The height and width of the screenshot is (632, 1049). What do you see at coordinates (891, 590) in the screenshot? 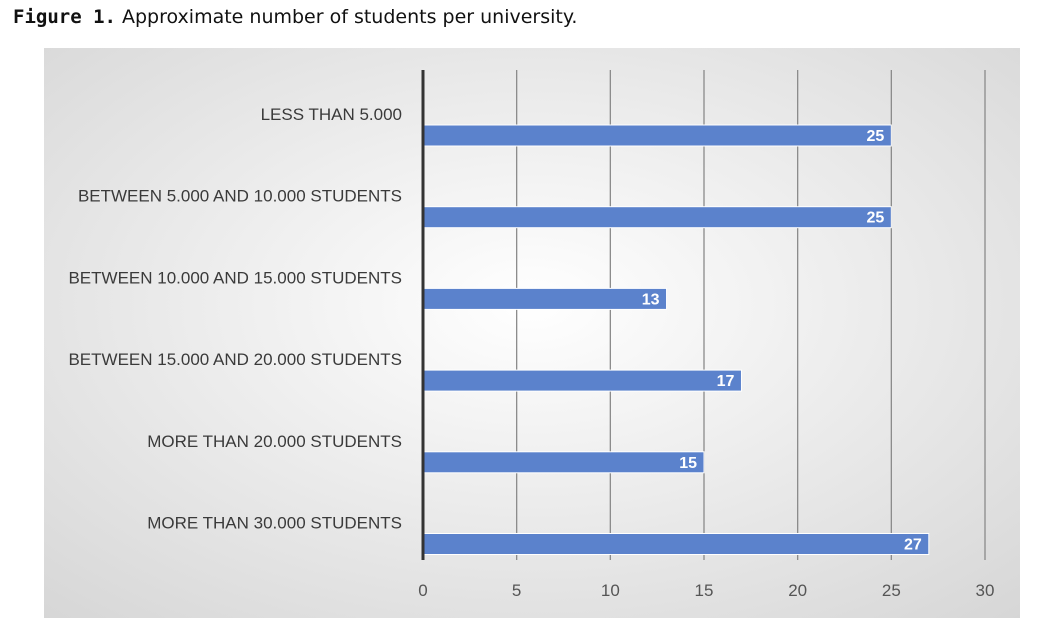
I see `x-tick-label: 25` at bounding box center [891, 590].